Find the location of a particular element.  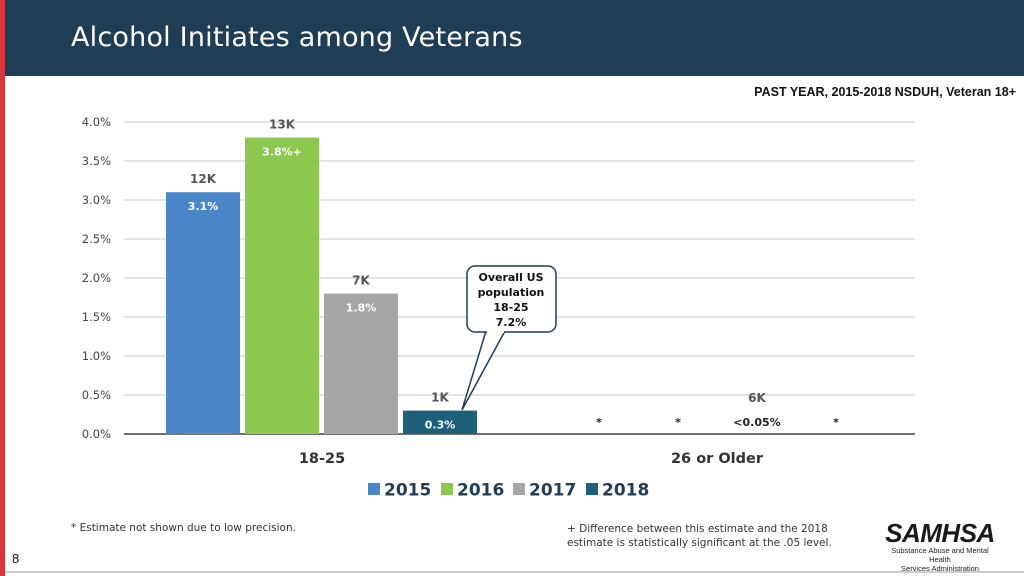

bar-count-label: 7K is located at coordinates (361, 281).